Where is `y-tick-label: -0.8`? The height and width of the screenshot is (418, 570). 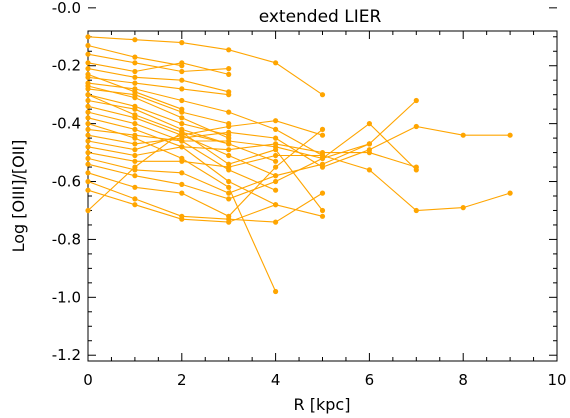
y-tick-label: -0.8 is located at coordinates (66, 239).